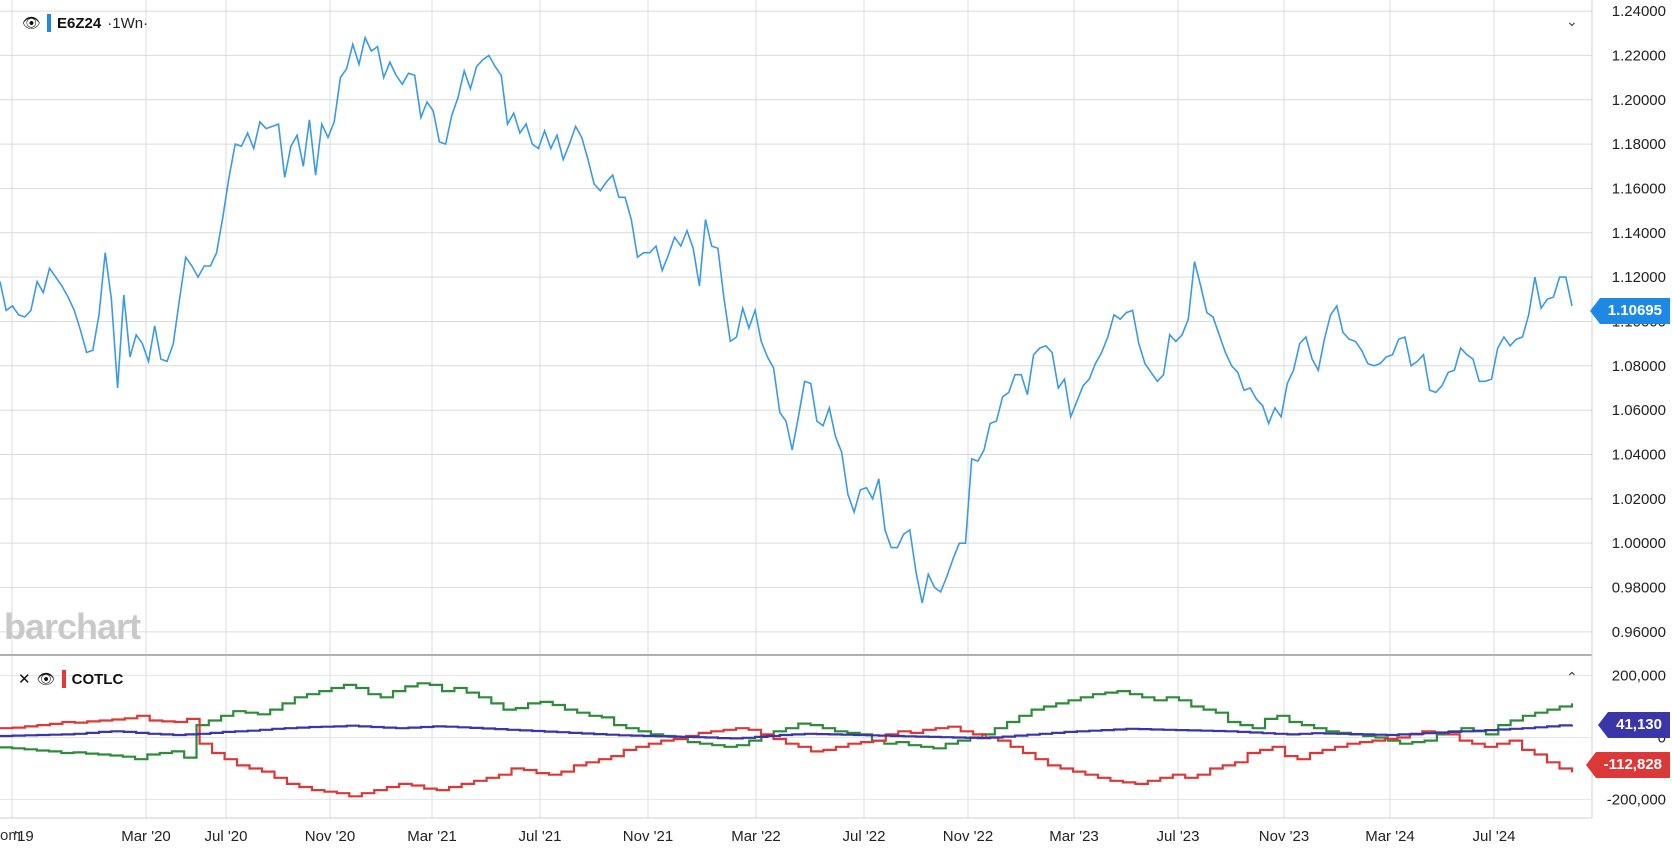 Image resolution: width=1672 pixels, height=852 pixels. What do you see at coordinates (1639, 277) in the screenshot?
I see `y-tick-label: 1.12000` at bounding box center [1639, 277].